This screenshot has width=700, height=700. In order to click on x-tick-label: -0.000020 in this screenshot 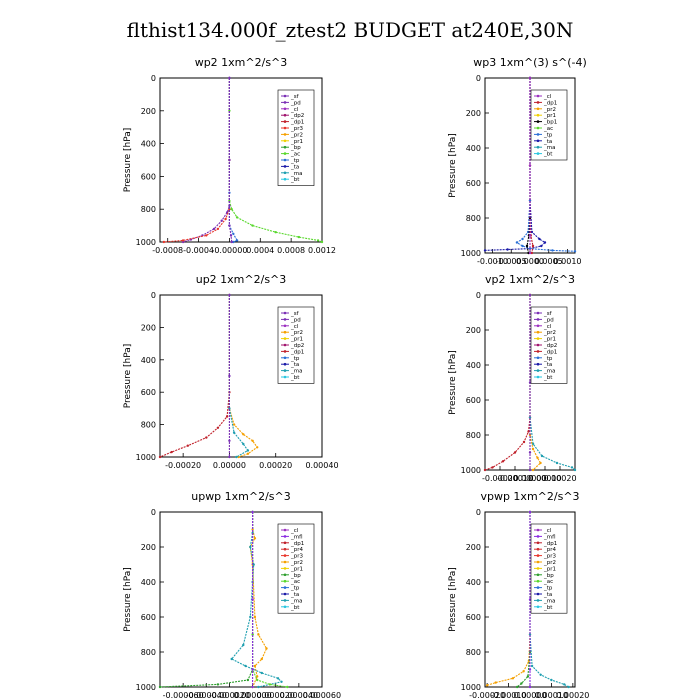, I will do `click(229, 695)`.